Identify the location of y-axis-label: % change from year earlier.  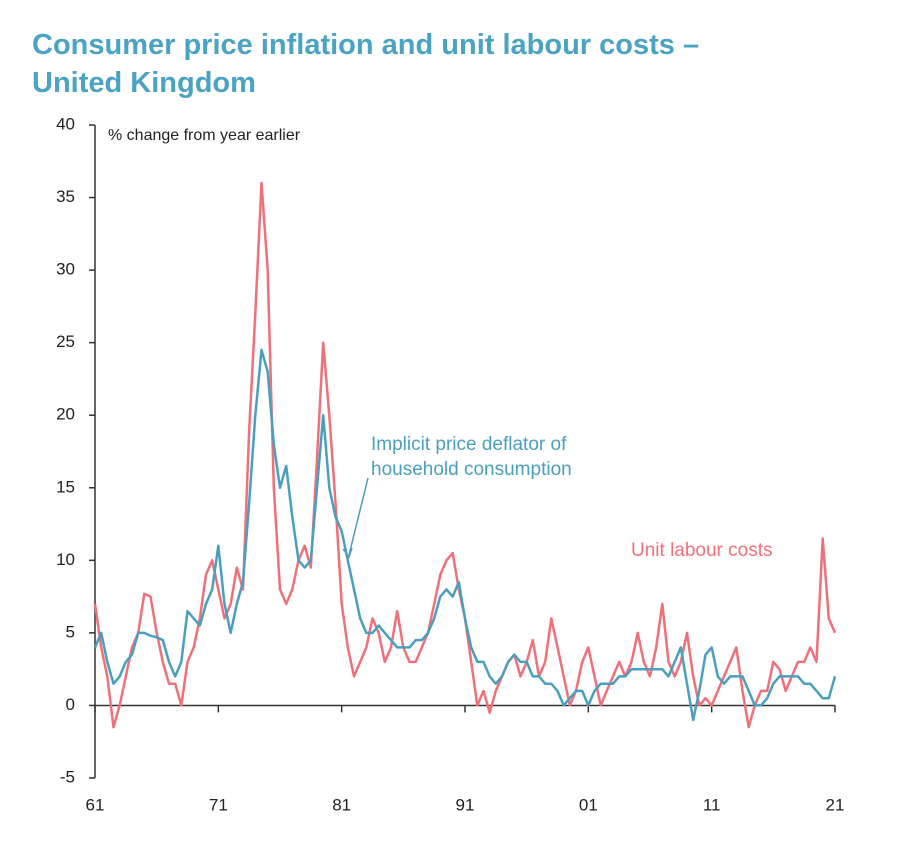
(204, 135).